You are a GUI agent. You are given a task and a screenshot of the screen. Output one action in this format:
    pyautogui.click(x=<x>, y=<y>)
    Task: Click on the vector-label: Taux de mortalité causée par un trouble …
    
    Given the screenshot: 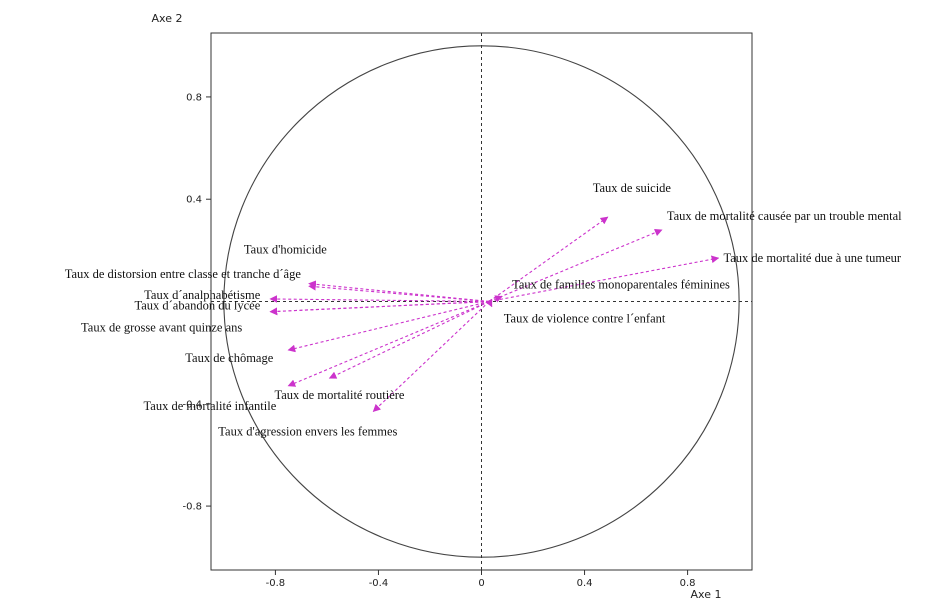 What is the action you would take?
    pyautogui.click(x=784, y=216)
    